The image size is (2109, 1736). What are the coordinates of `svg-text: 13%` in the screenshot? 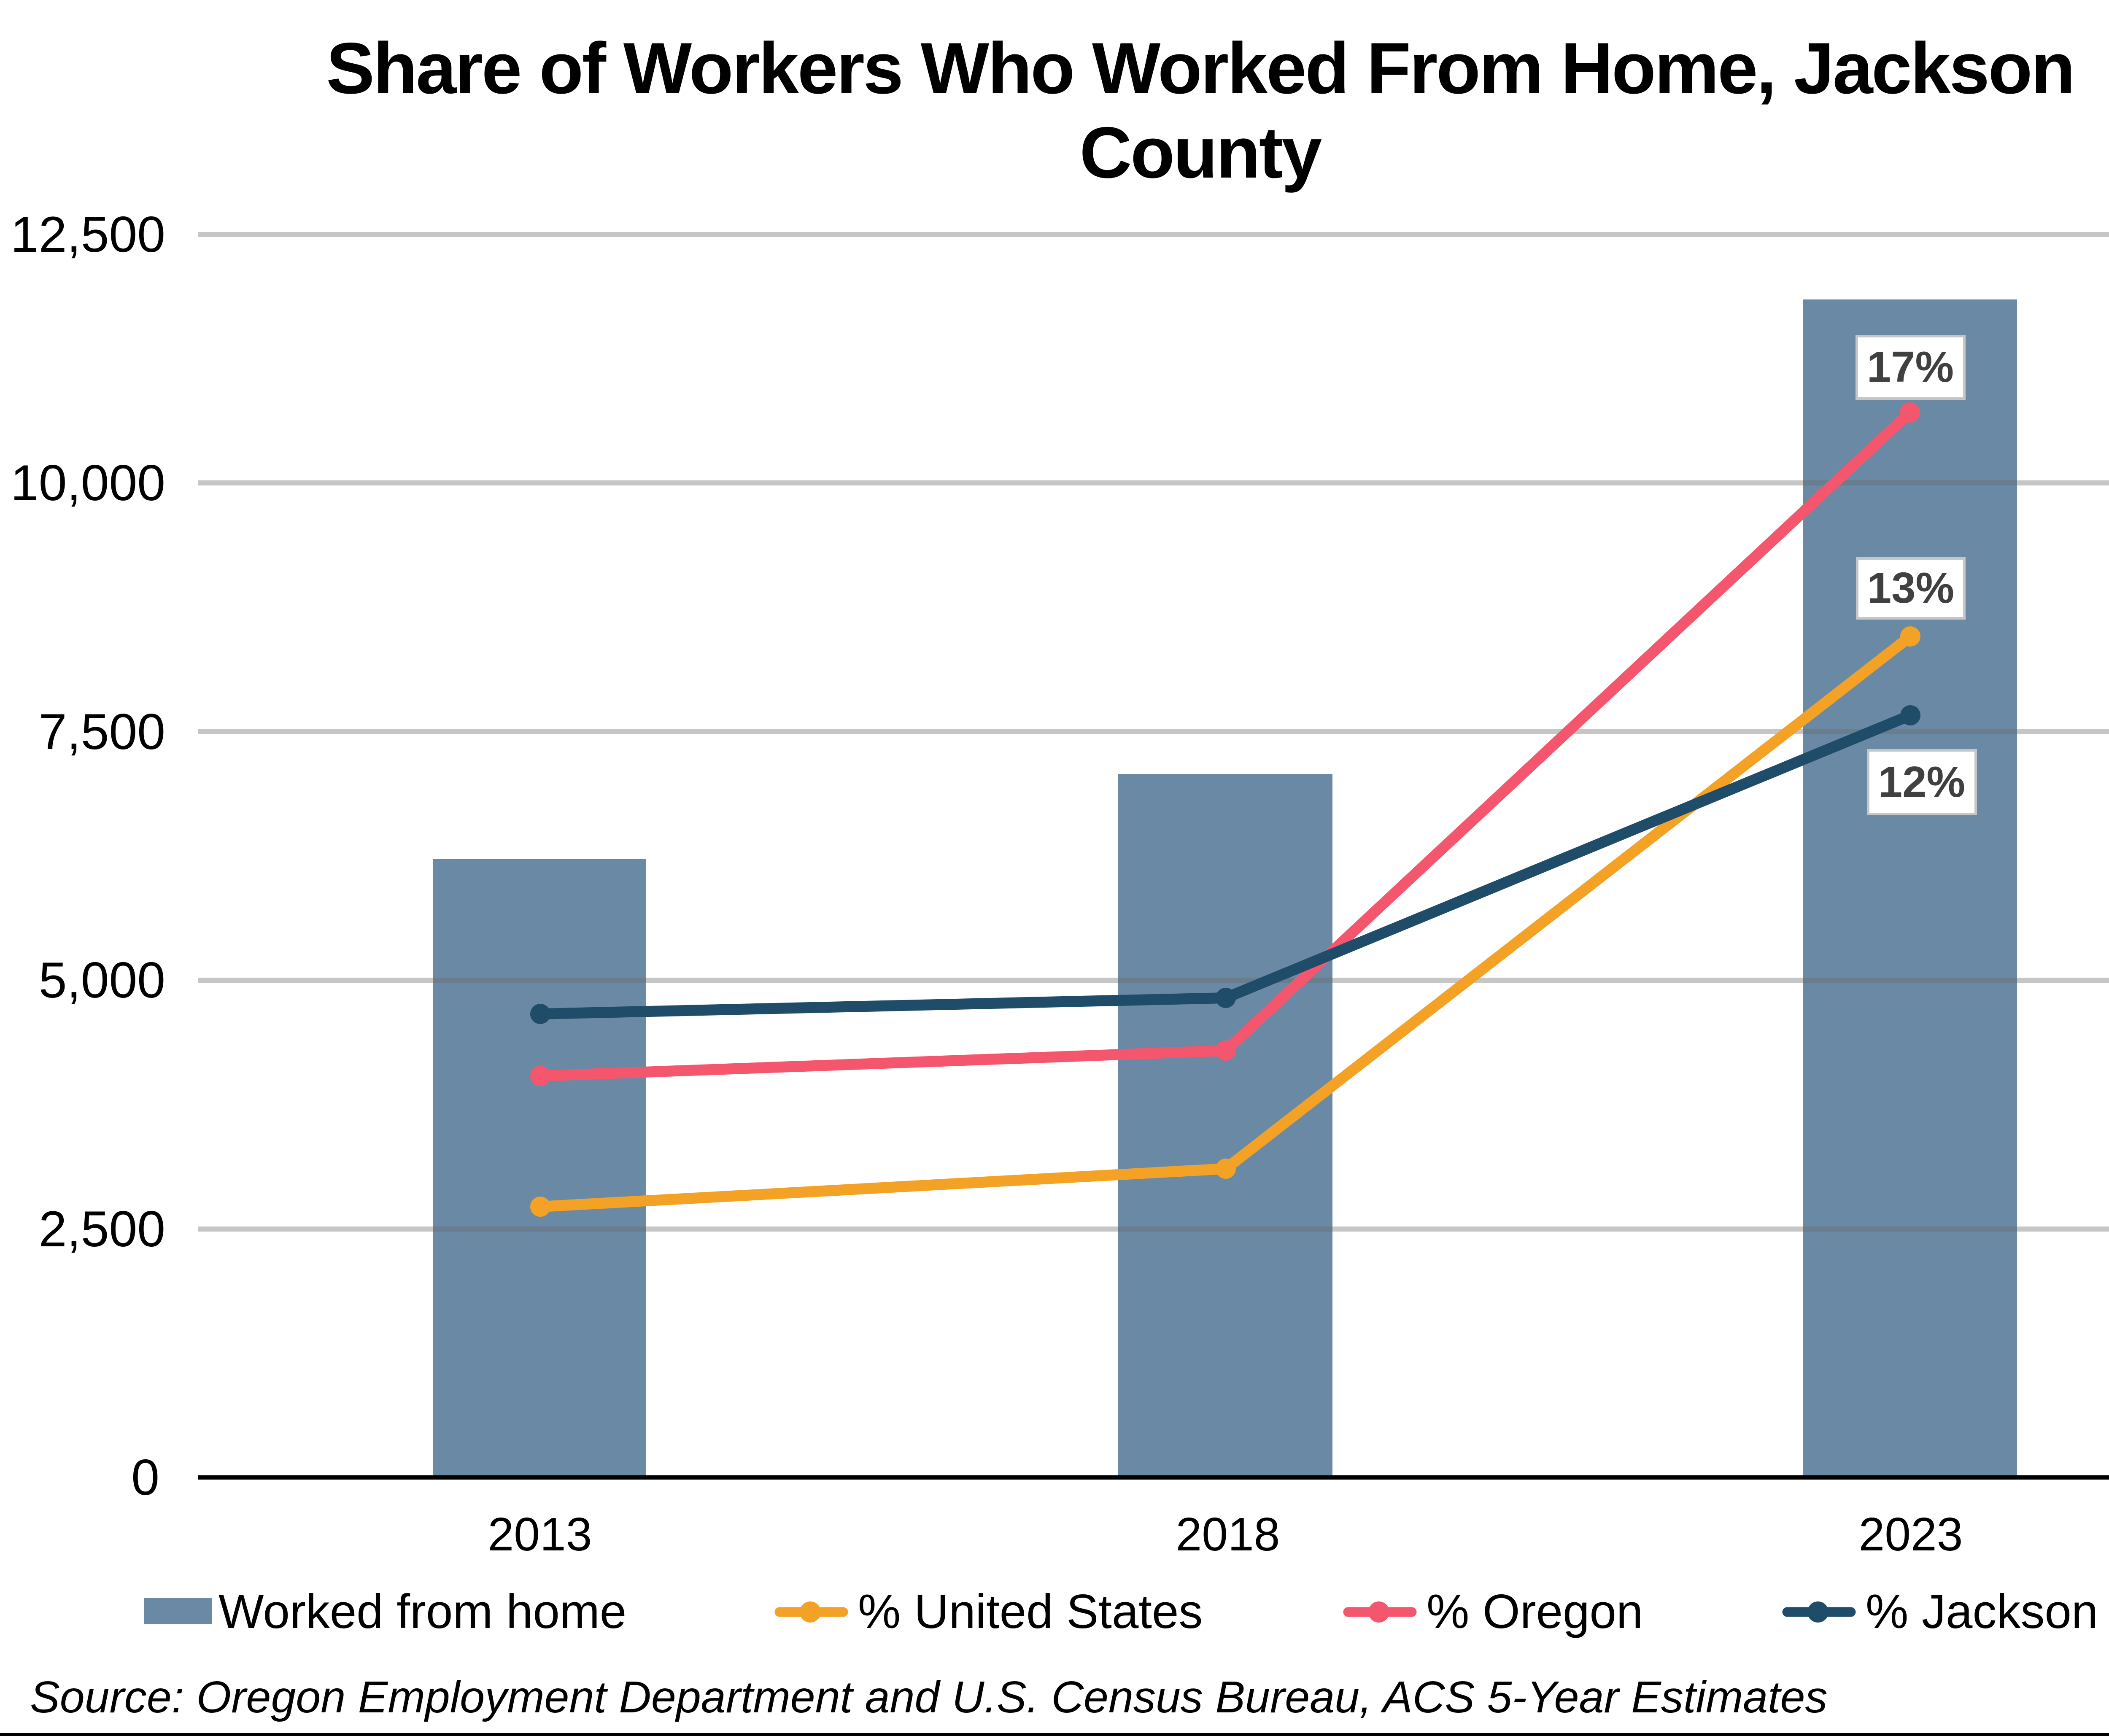 It's located at (1910, 587).